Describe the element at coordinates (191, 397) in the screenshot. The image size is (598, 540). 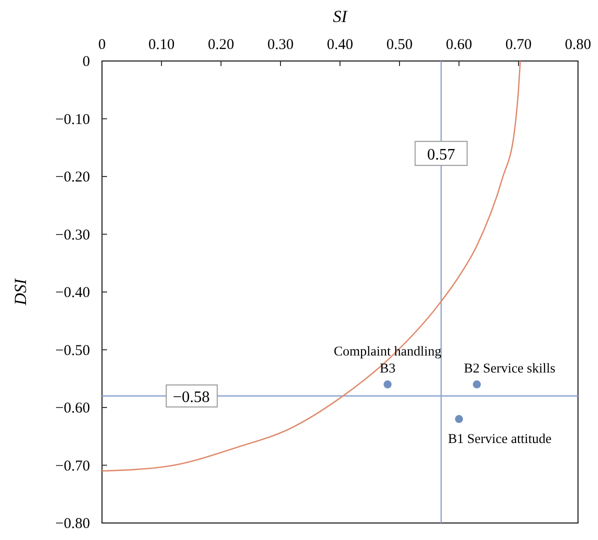
I see `ref-line-label: −0.58` at that location.